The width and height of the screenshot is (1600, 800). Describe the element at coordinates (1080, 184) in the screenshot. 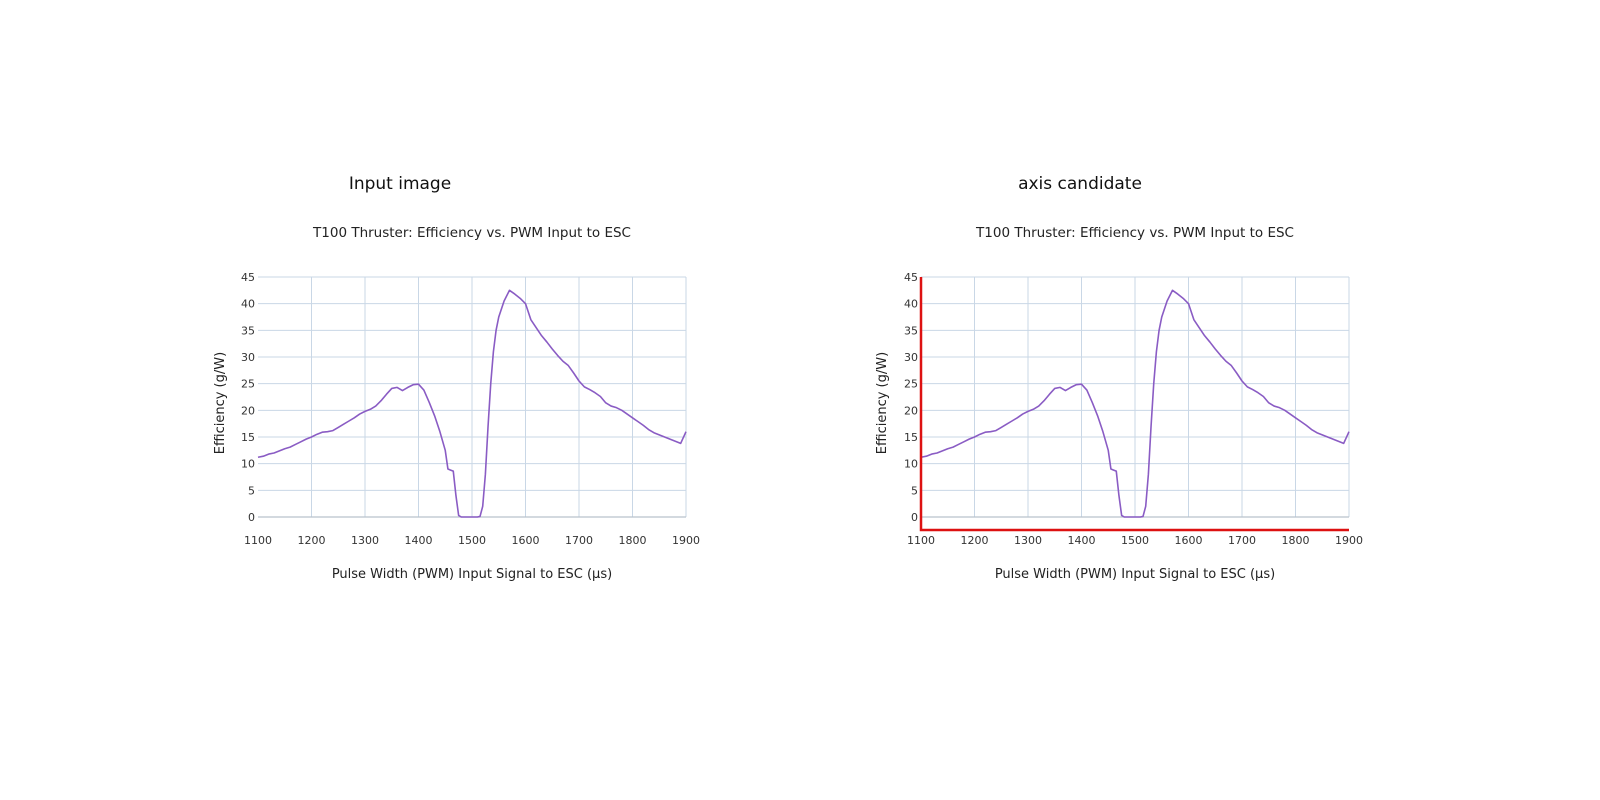

I see `panel-heading: axis candidate` at that location.